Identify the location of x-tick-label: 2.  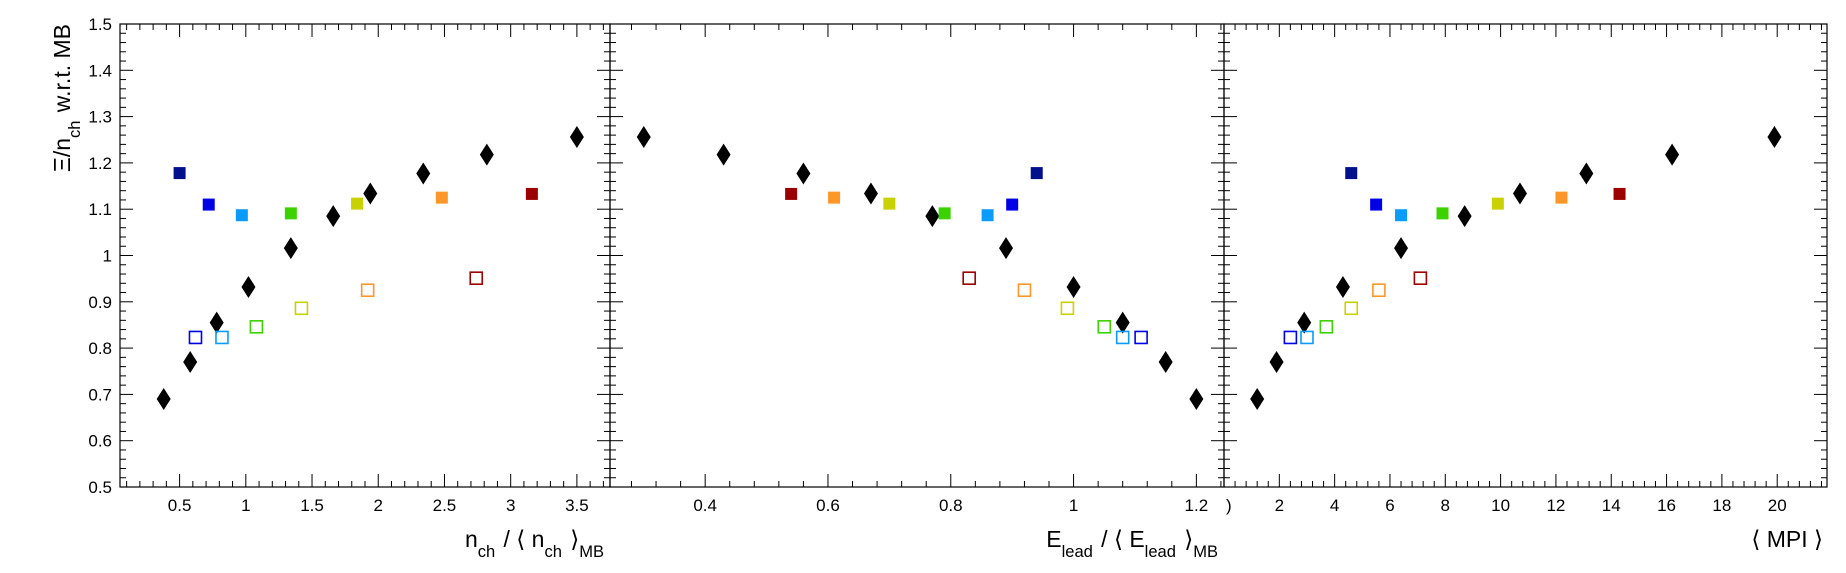
(378, 505).